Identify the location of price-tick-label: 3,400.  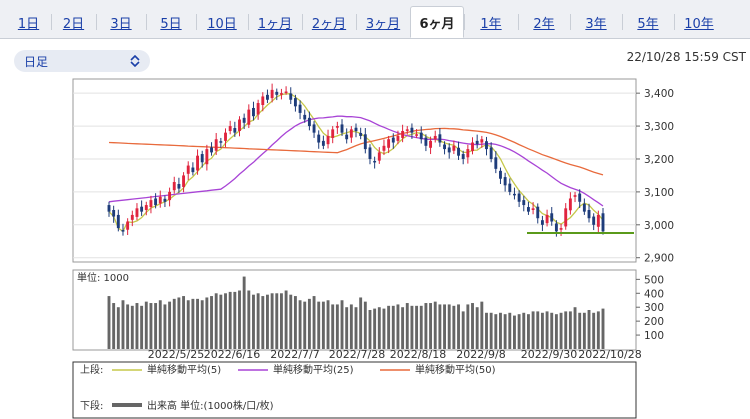
(659, 94).